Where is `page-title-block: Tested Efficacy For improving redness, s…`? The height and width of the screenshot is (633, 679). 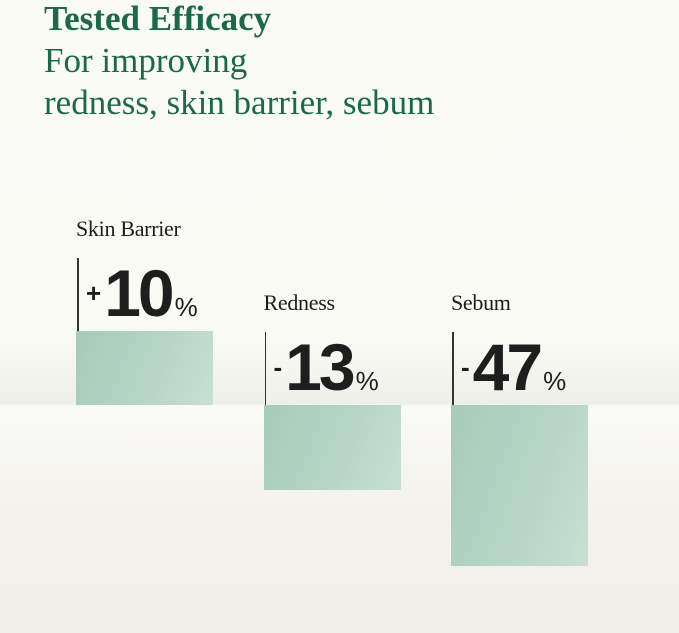
page-title-block: Tested Efficacy For improving redness, s… is located at coordinates (239, 62).